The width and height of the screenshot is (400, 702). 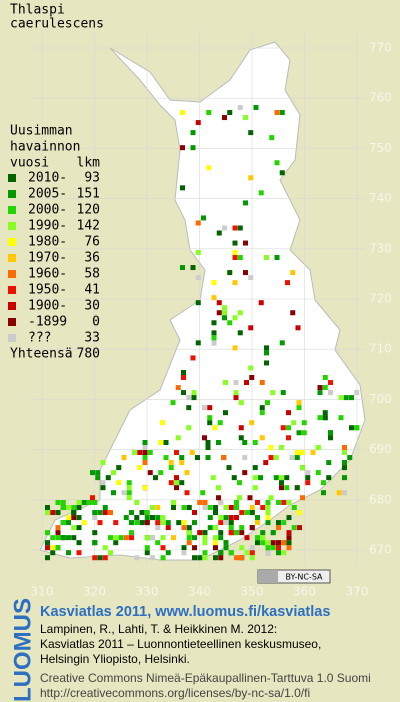 What do you see at coordinates (41, 131) in the screenshot?
I see `legend-heading: Uusimman` at bounding box center [41, 131].